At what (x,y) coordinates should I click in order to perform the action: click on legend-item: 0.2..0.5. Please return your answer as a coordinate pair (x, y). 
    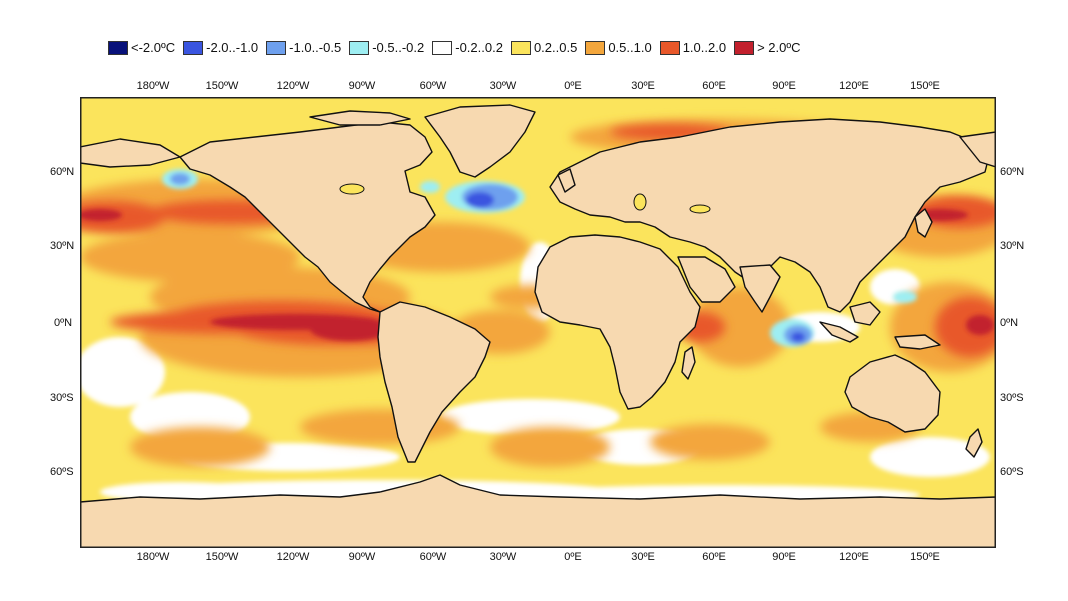
    Looking at the image, I should click on (544, 47).